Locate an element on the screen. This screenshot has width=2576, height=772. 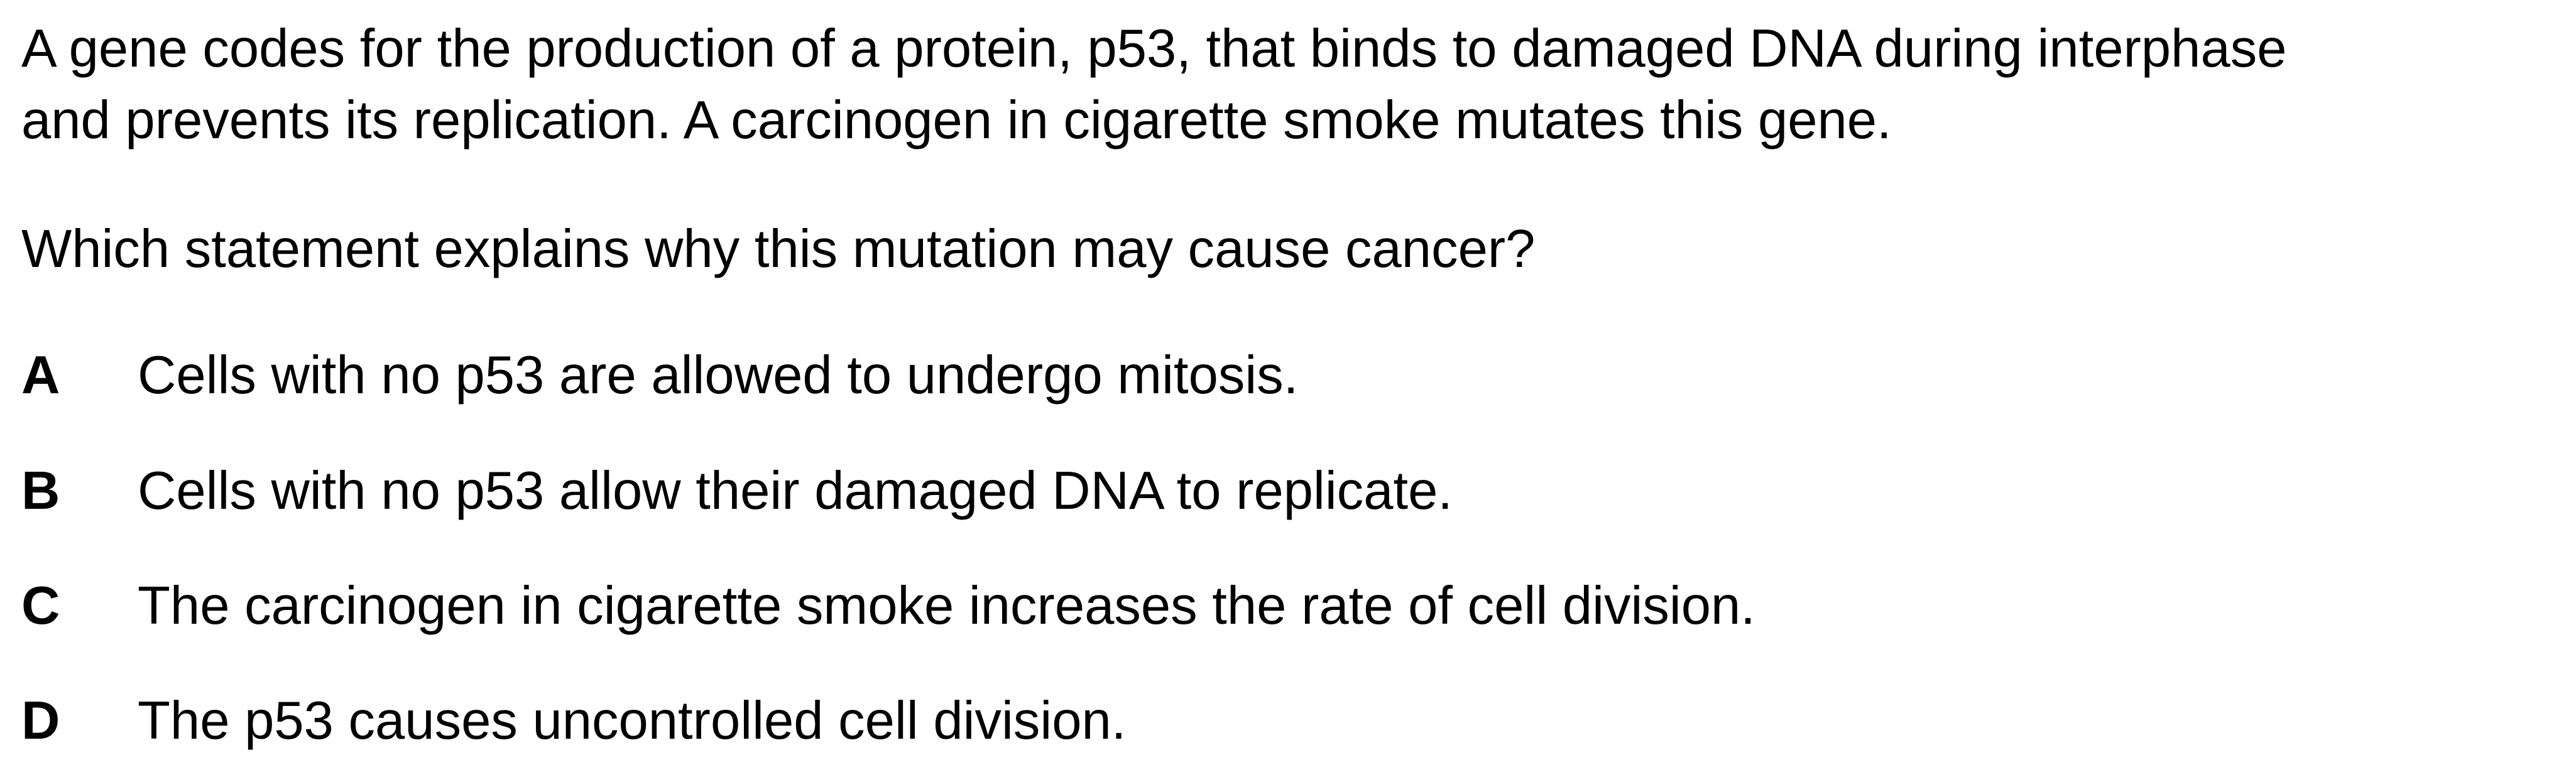
option-letter: C is located at coordinates (40, 606).